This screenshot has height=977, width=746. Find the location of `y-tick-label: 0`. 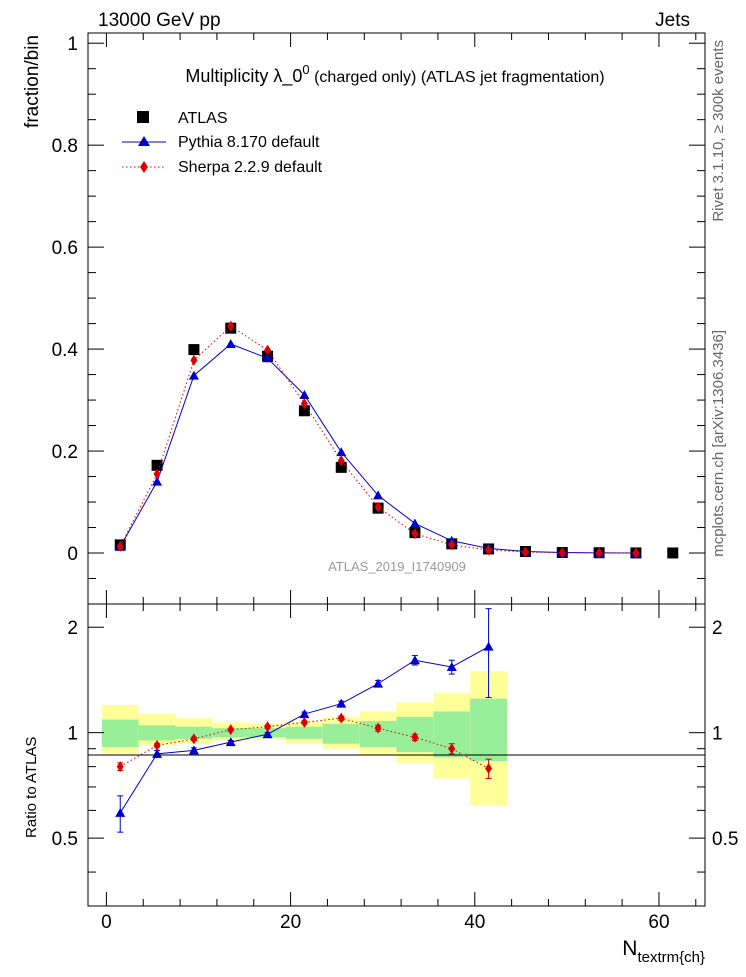

y-tick-label: 0 is located at coordinates (72, 554).